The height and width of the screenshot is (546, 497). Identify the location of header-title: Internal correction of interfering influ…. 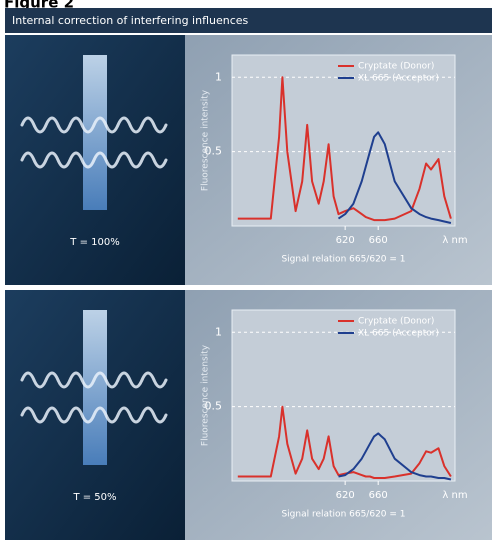
(130, 20).